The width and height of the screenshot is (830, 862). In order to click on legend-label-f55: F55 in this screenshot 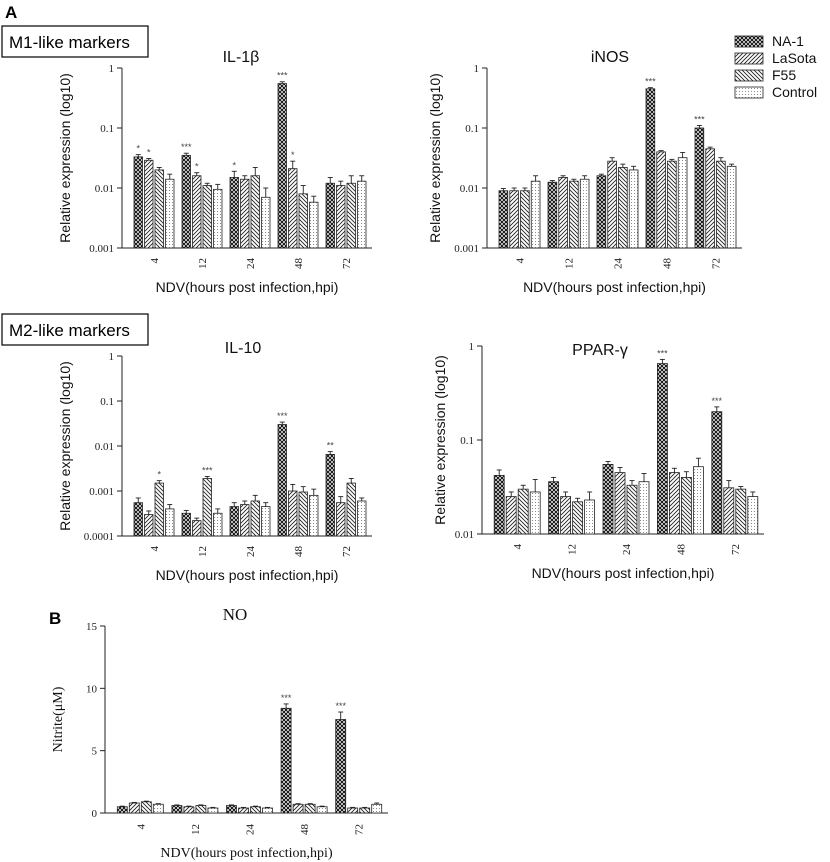, I will do `click(784, 75)`.